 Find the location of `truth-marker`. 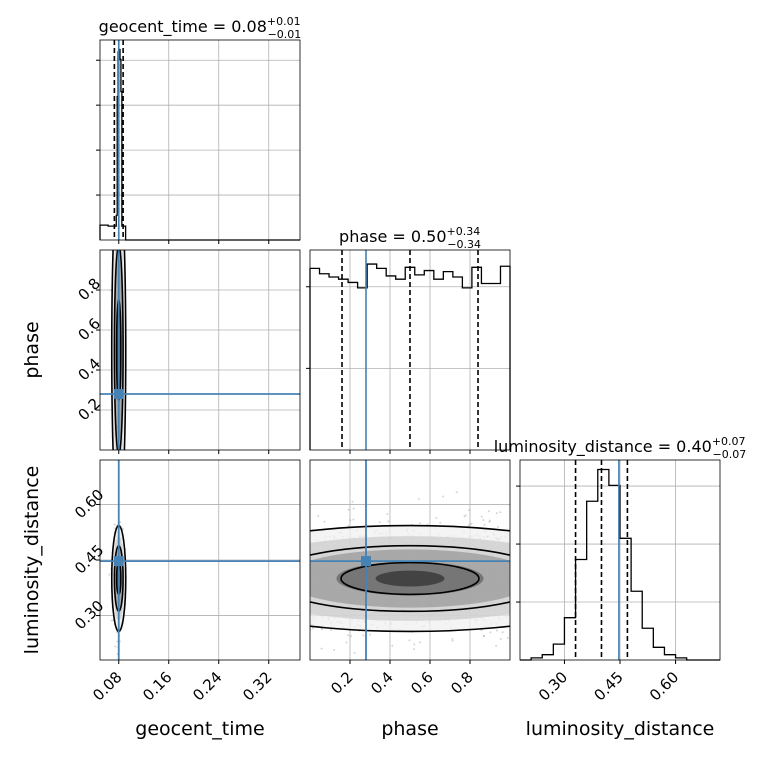

truth-marker is located at coordinates (118, 394).